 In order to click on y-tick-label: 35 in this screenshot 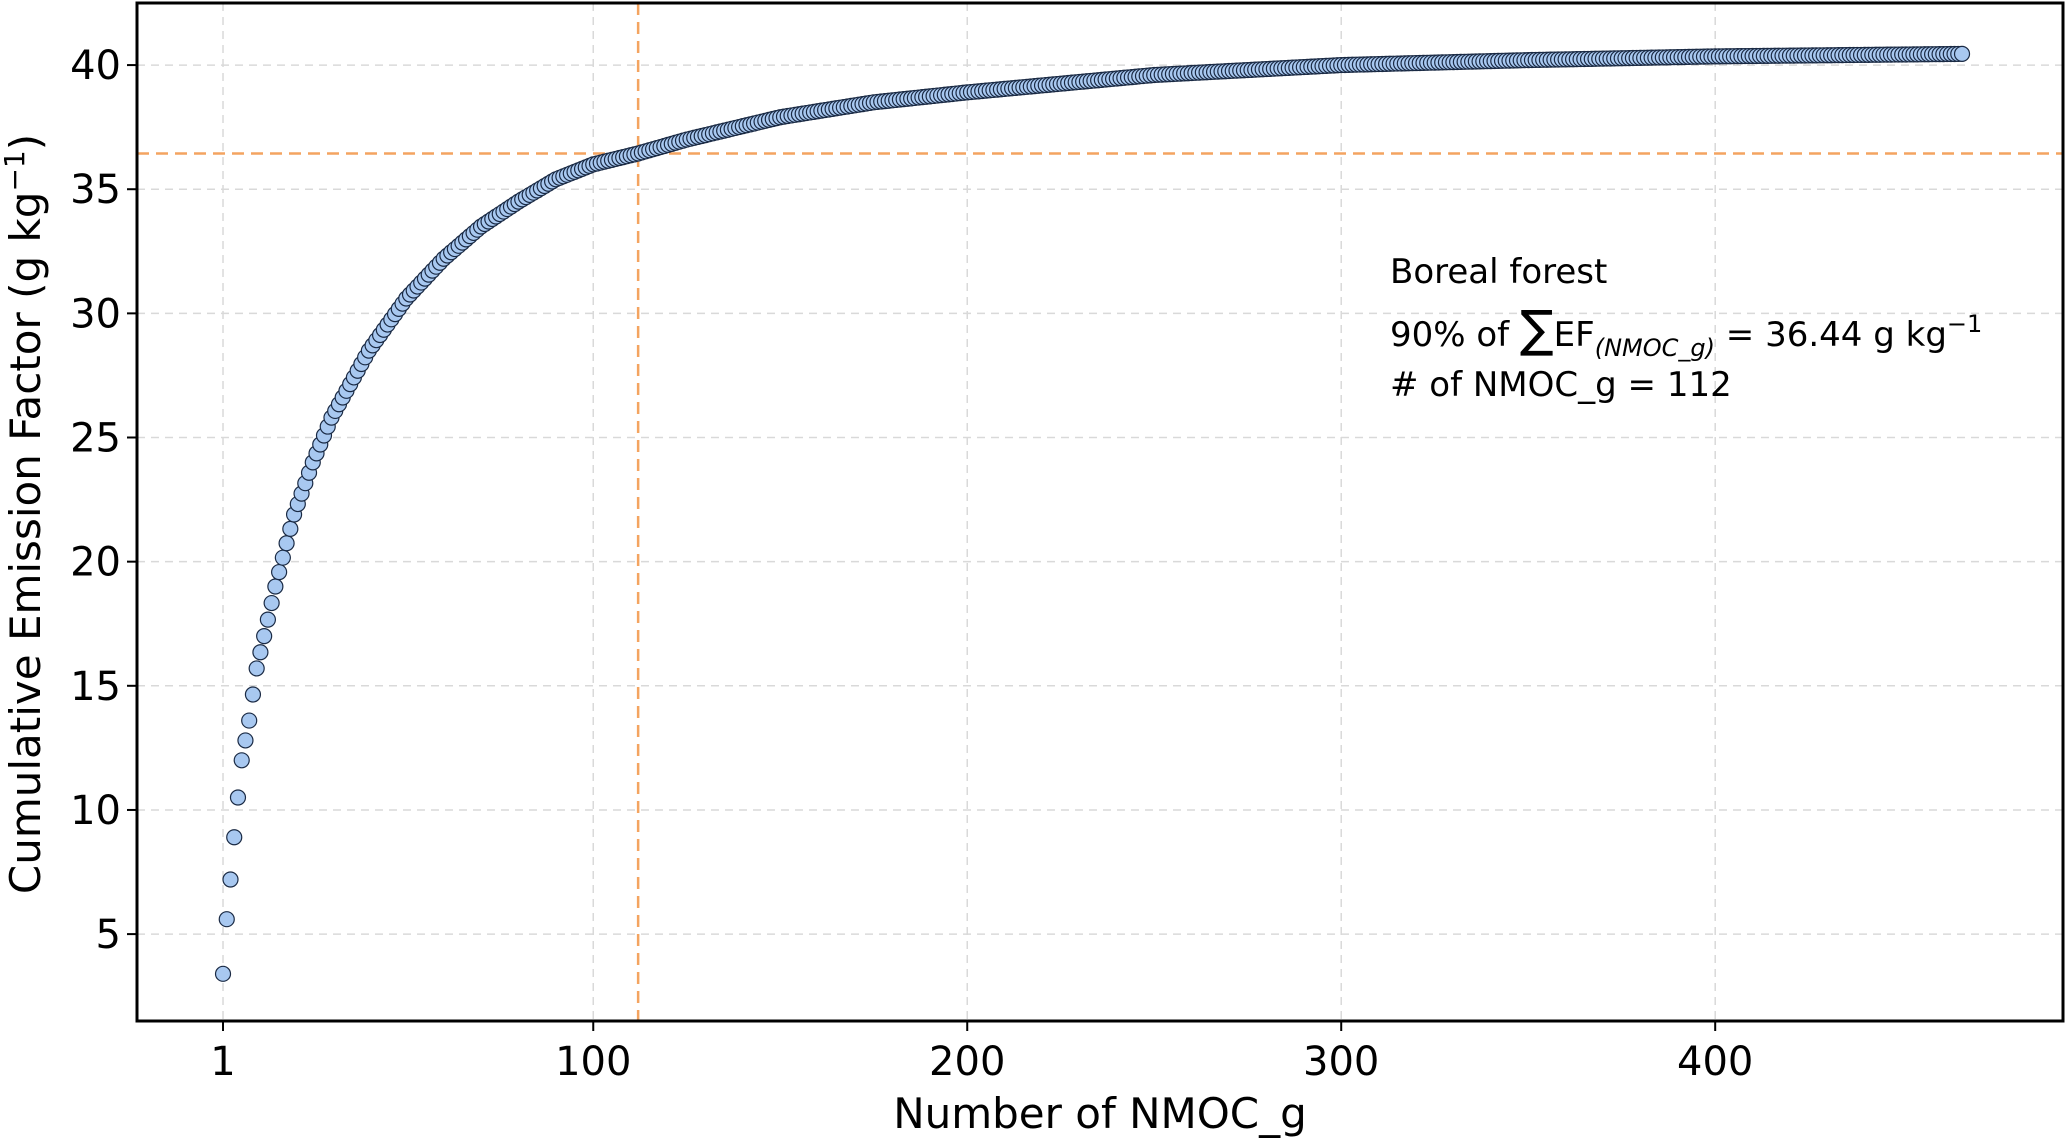, I will do `click(95, 190)`.